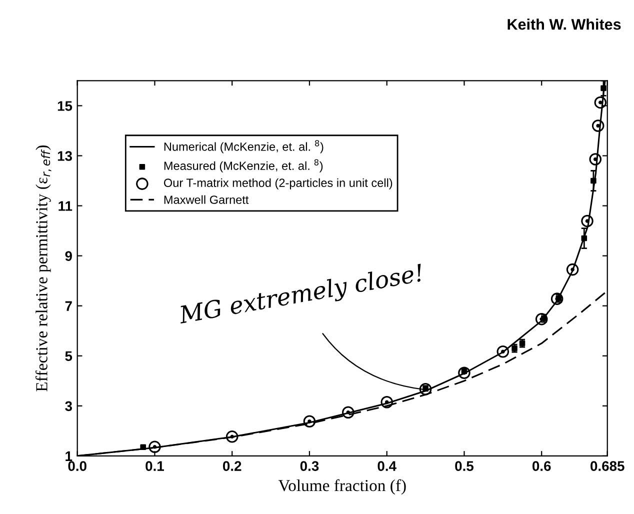  What do you see at coordinates (65, 206) in the screenshot?
I see `y-tick-label: 11` at bounding box center [65, 206].